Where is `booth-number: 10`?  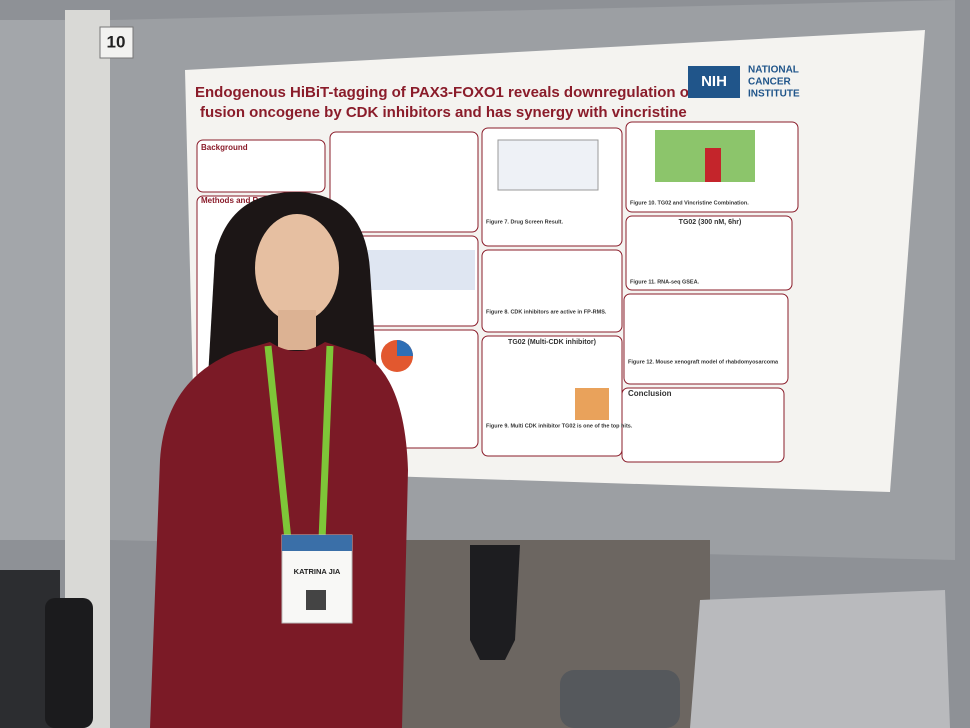 booth-number: 10 is located at coordinates (116, 41).